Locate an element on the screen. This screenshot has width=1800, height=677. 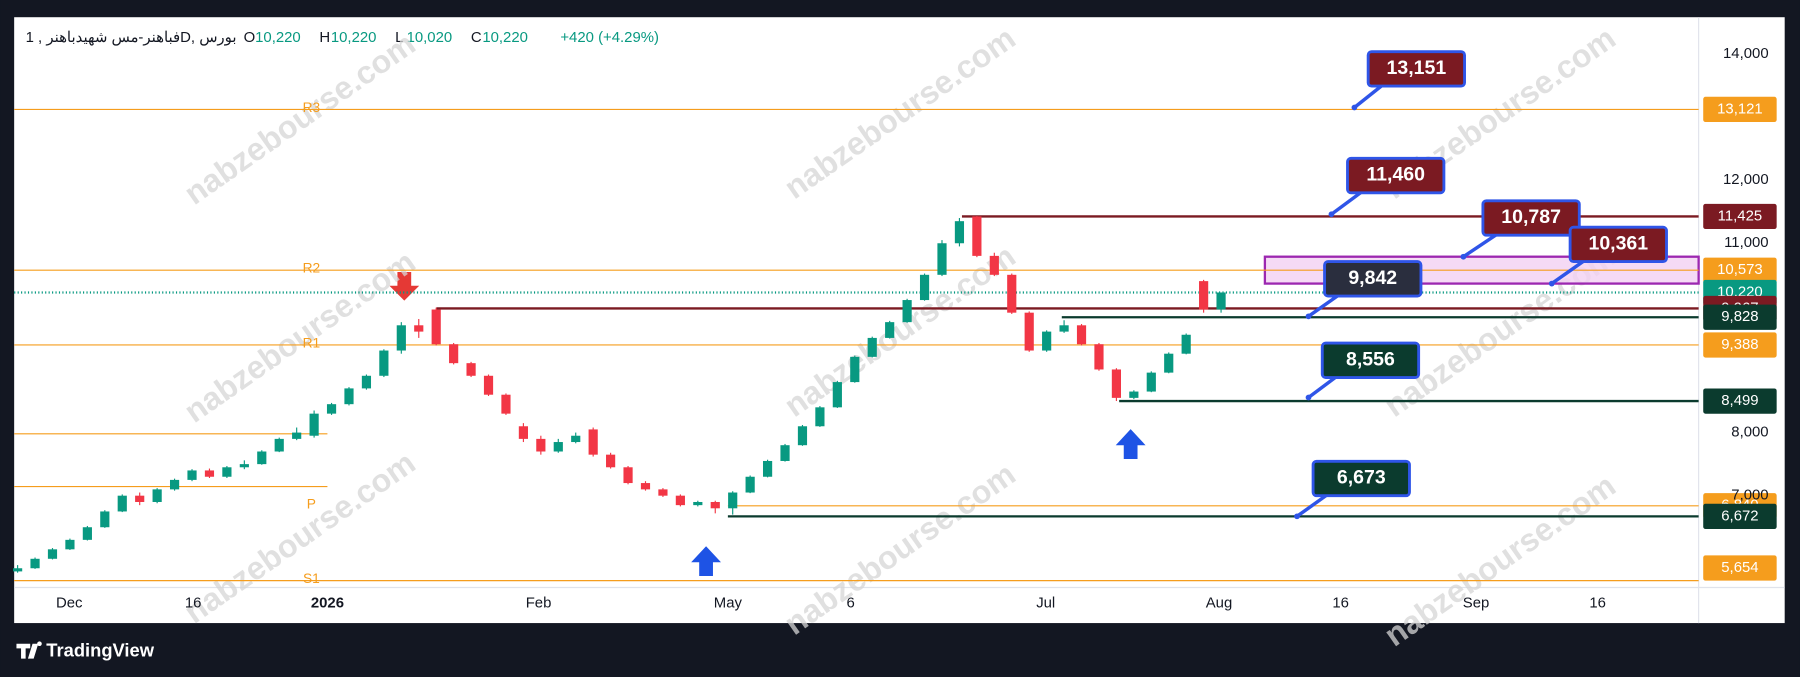
callout-label: 9,842 is located at coordinates (1372, 278).